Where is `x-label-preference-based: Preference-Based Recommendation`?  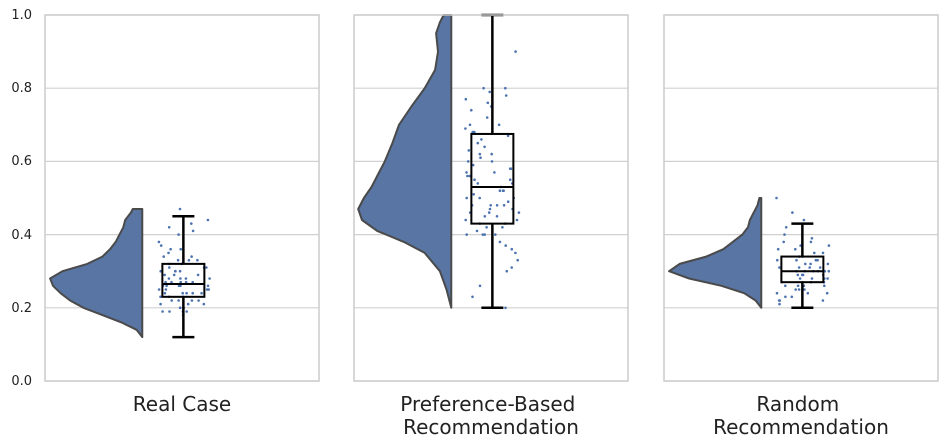 x-label-preference-based: Preference-Based Recommendation is located at coordinates (490, 415).